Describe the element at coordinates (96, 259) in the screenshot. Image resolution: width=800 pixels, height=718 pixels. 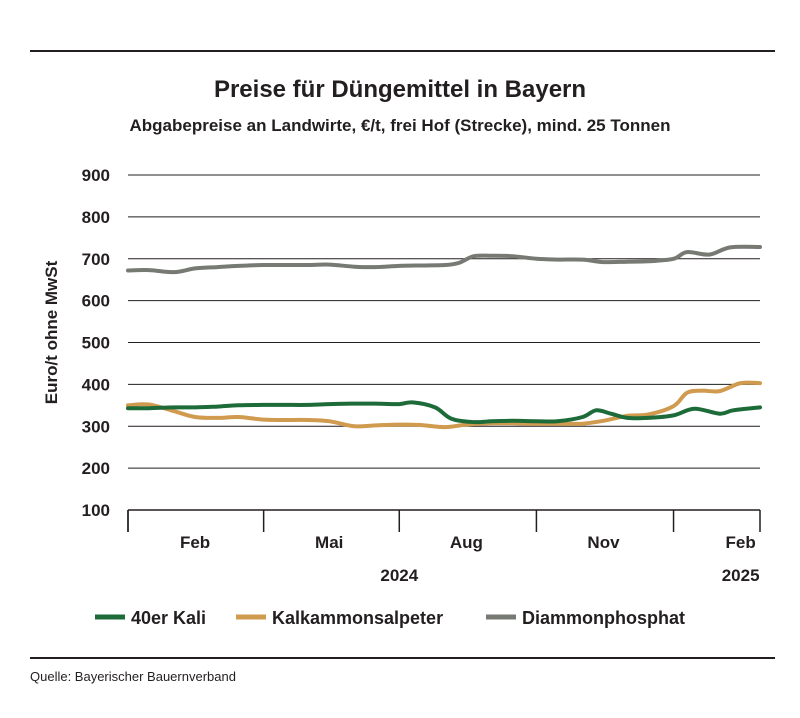
I see `y-tick-label: 700` at that location.